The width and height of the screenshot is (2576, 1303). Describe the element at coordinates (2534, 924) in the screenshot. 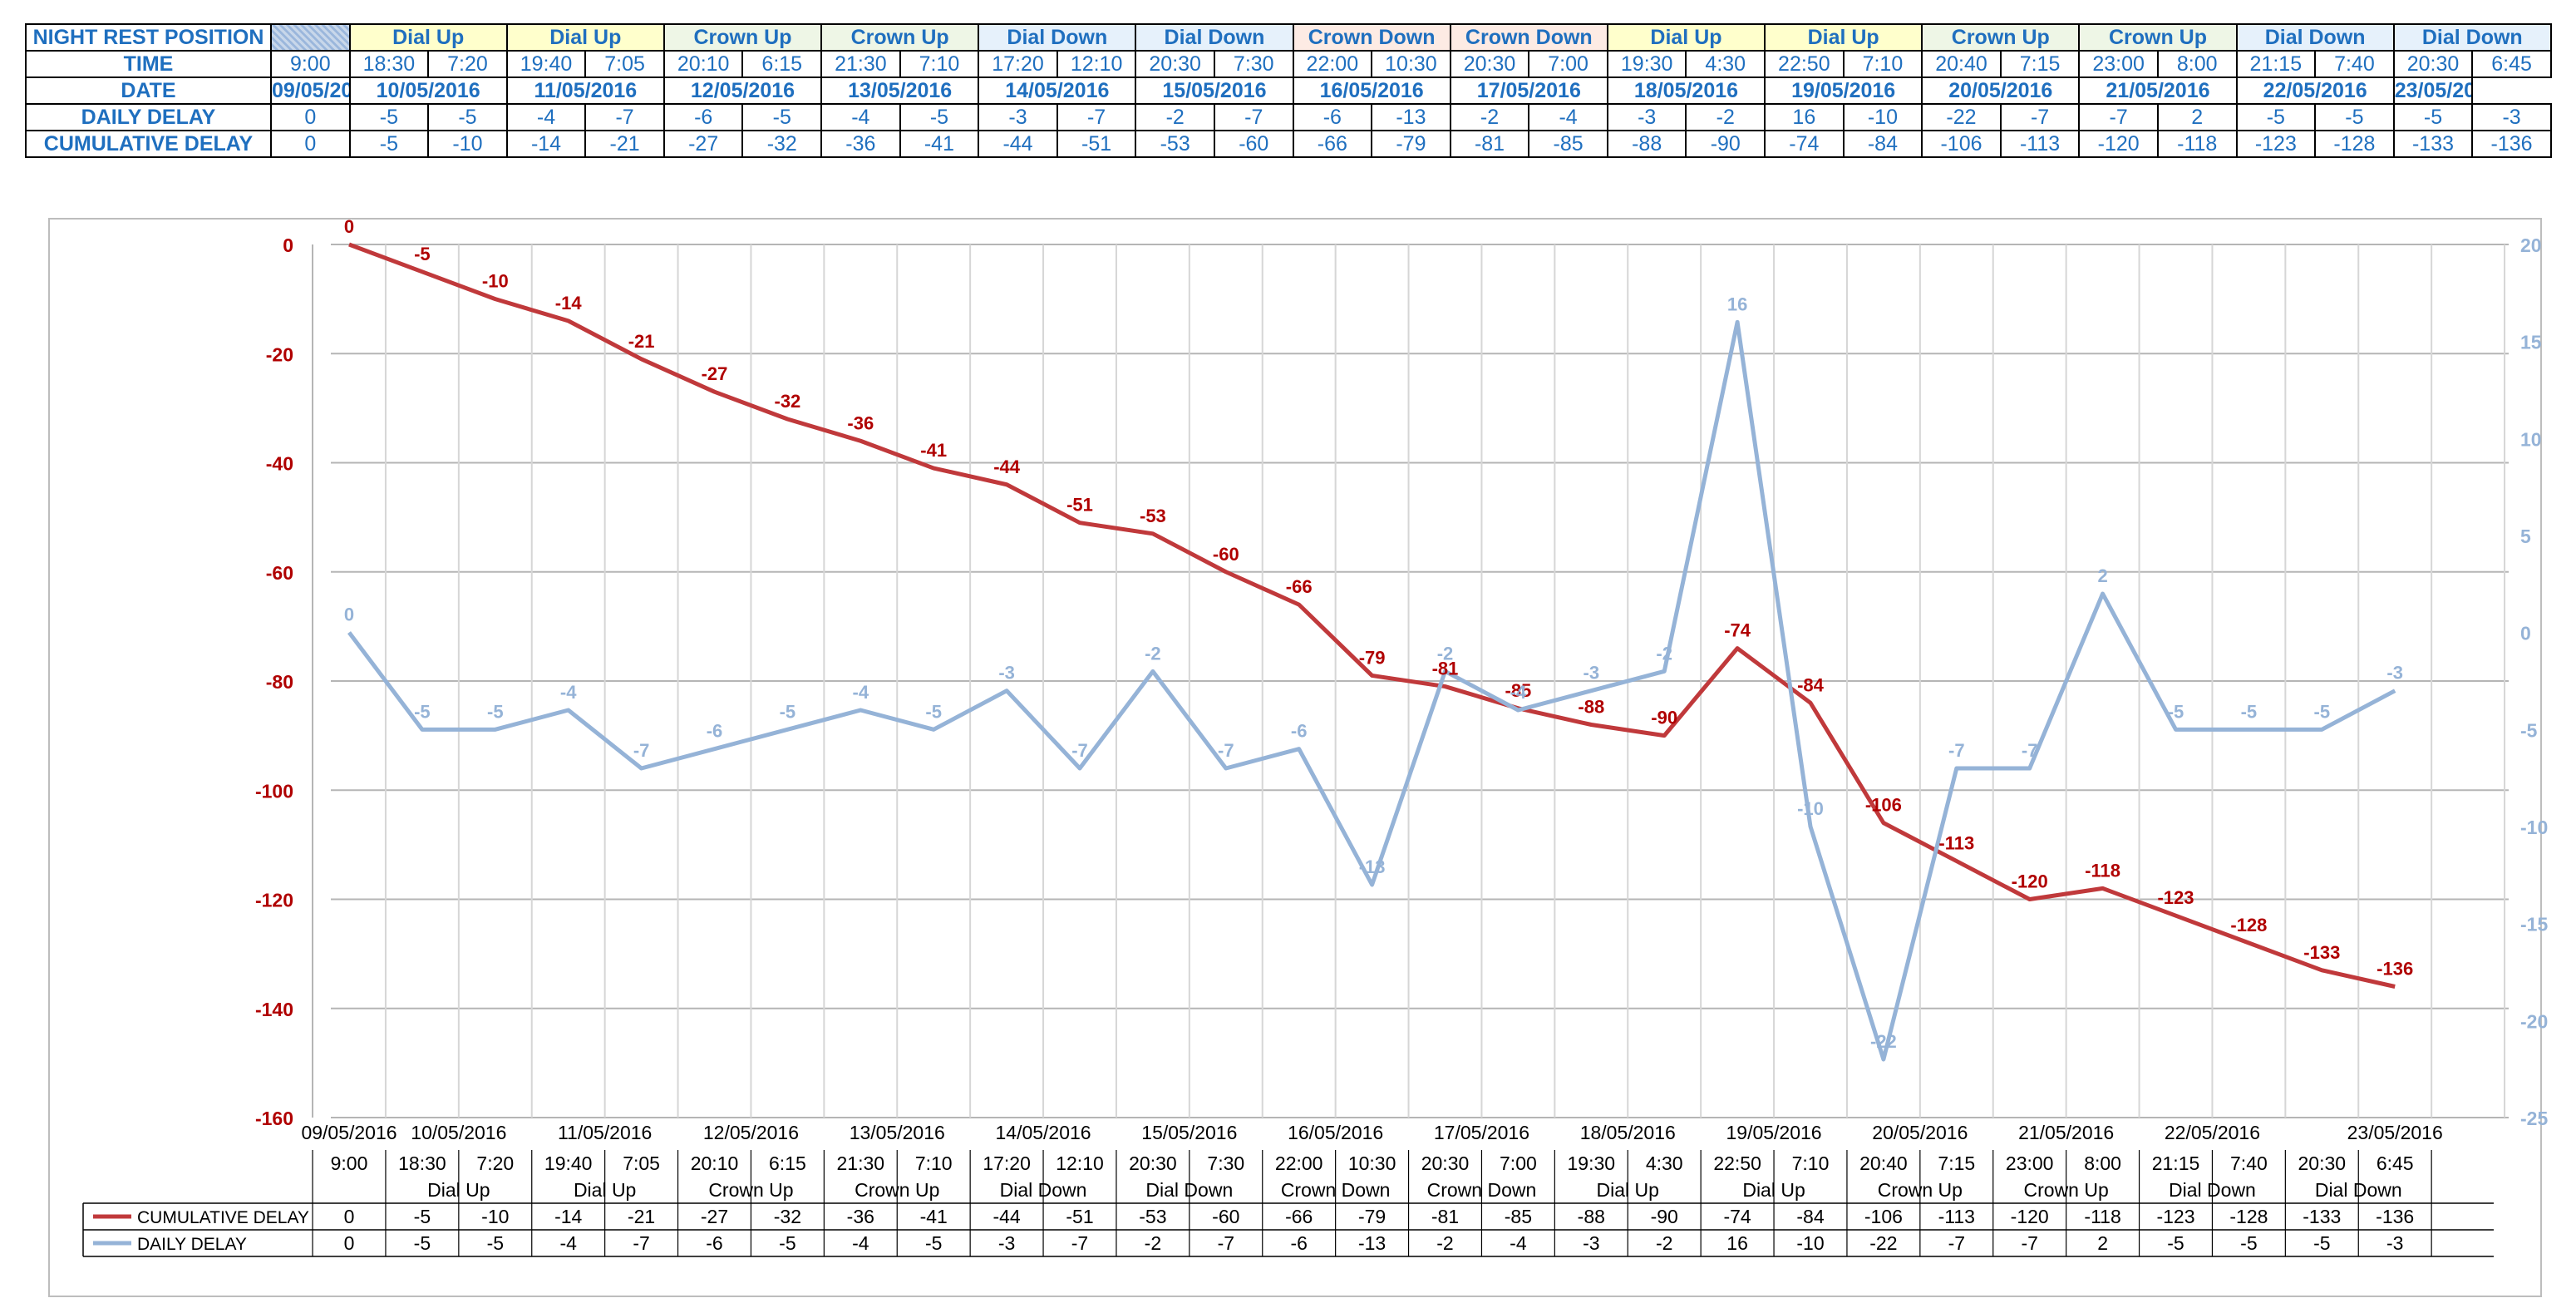

I see `right-axis-tick-label: -15` at that location.